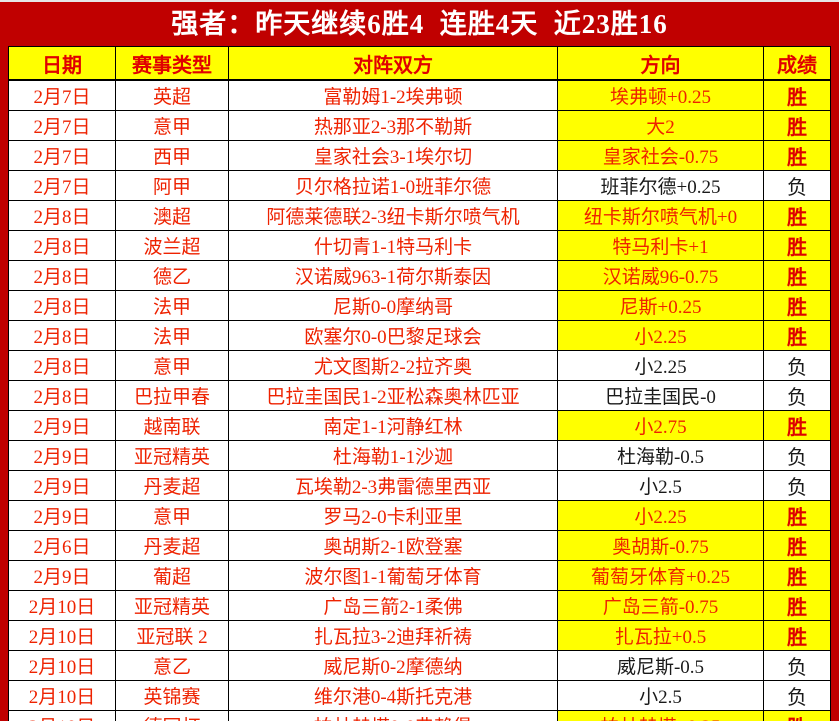 Image resolution: width=839 pixels, height=721 pixels. I want to click on table-row: 2月8日 波兰超 什切青1-1特马利卡 特马利卡+1 胜, so click(419, 245).